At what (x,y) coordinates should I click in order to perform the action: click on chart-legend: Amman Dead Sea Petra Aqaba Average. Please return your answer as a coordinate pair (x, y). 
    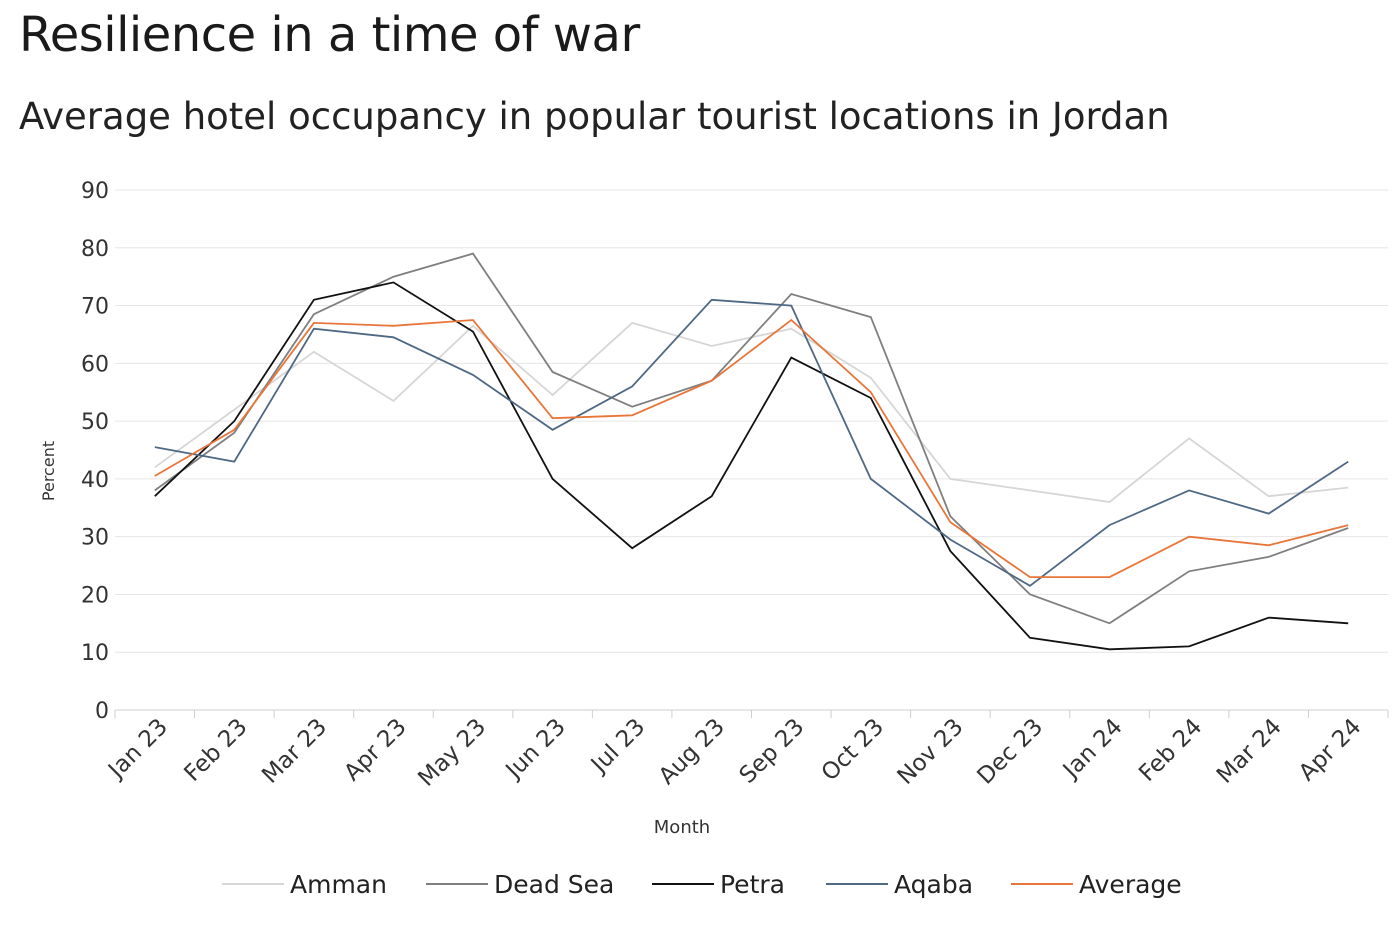
    Looking at the image, I should click on (697, 884).